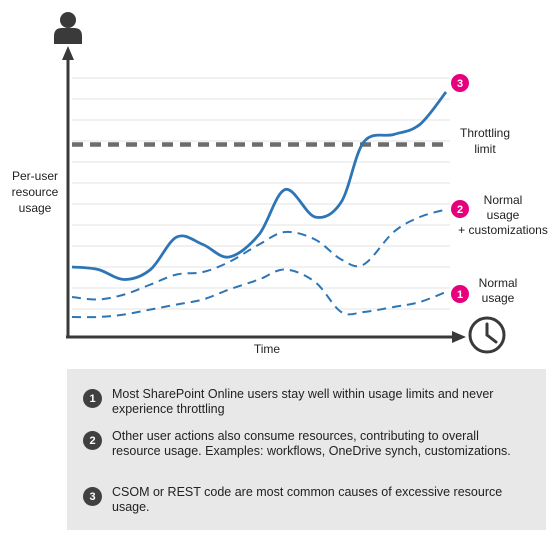 This screenshot has width=560, height=545. What do you see at coordinates (35, 192) in the screenshot?
I see `y-axis-label: Per-user resource usage` at bounding box center [35, 192].